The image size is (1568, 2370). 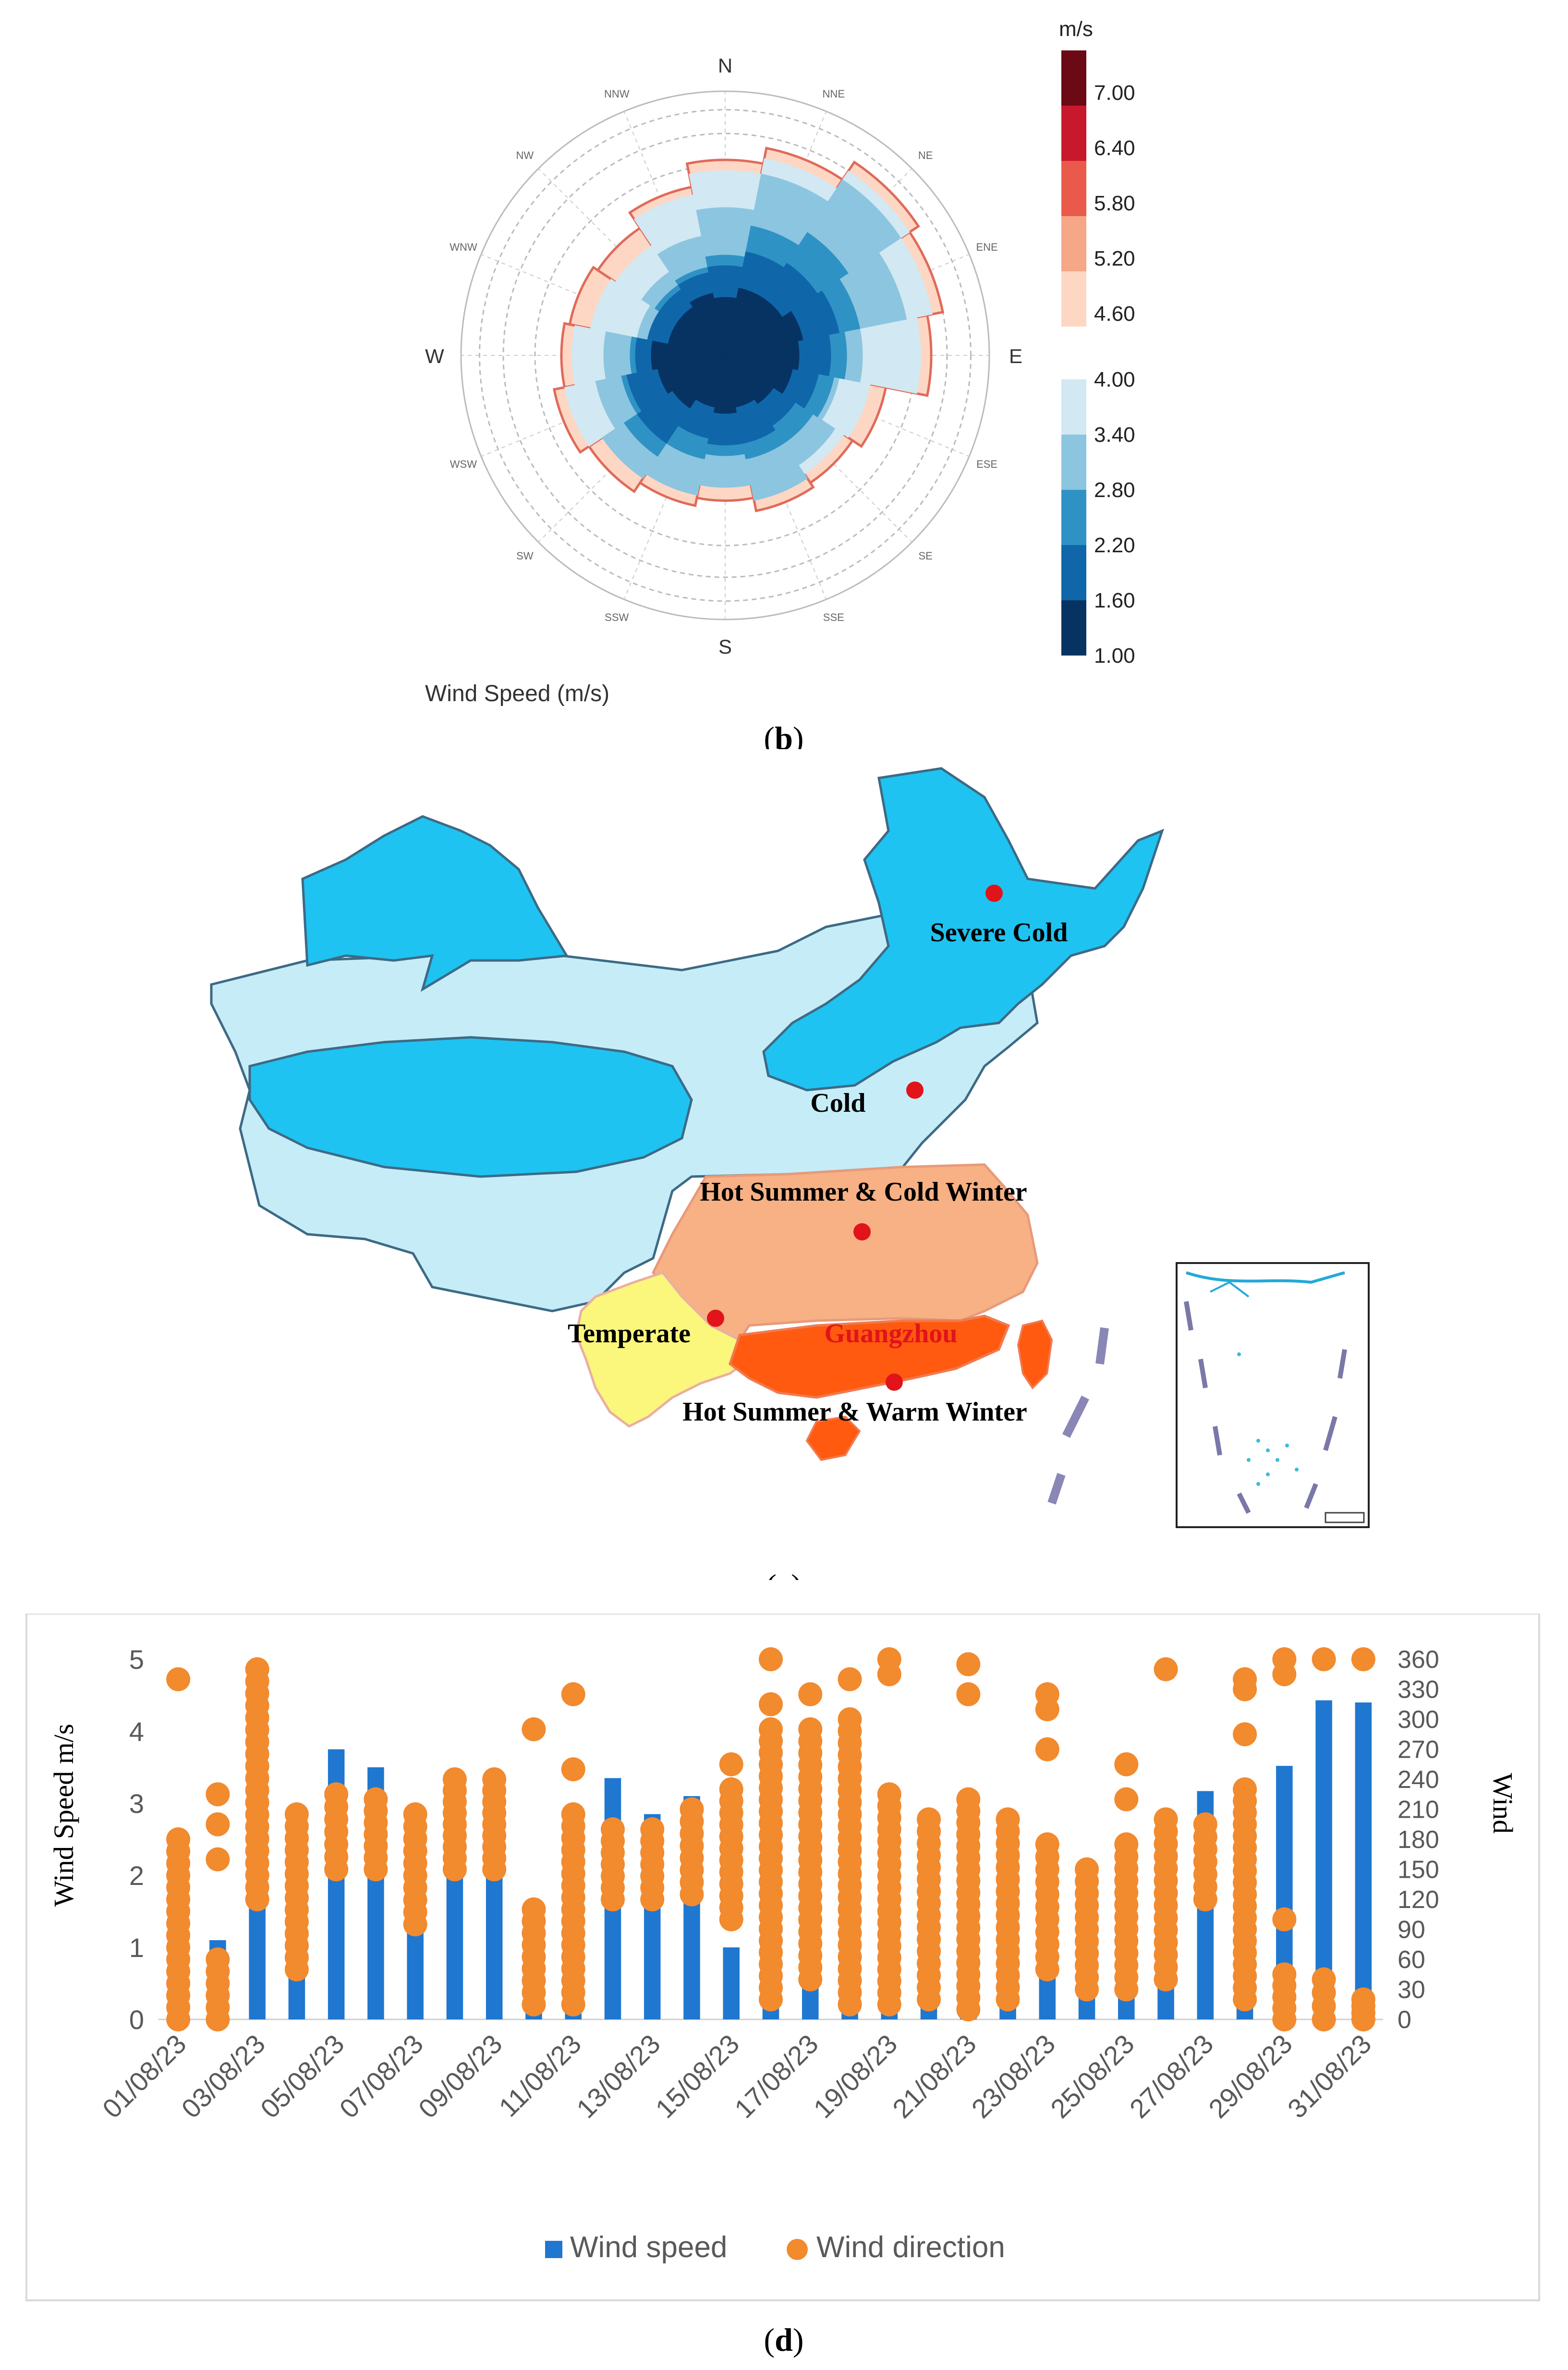 I want to click on colorbar-unit: m/s, so click(x=1076, y=29).